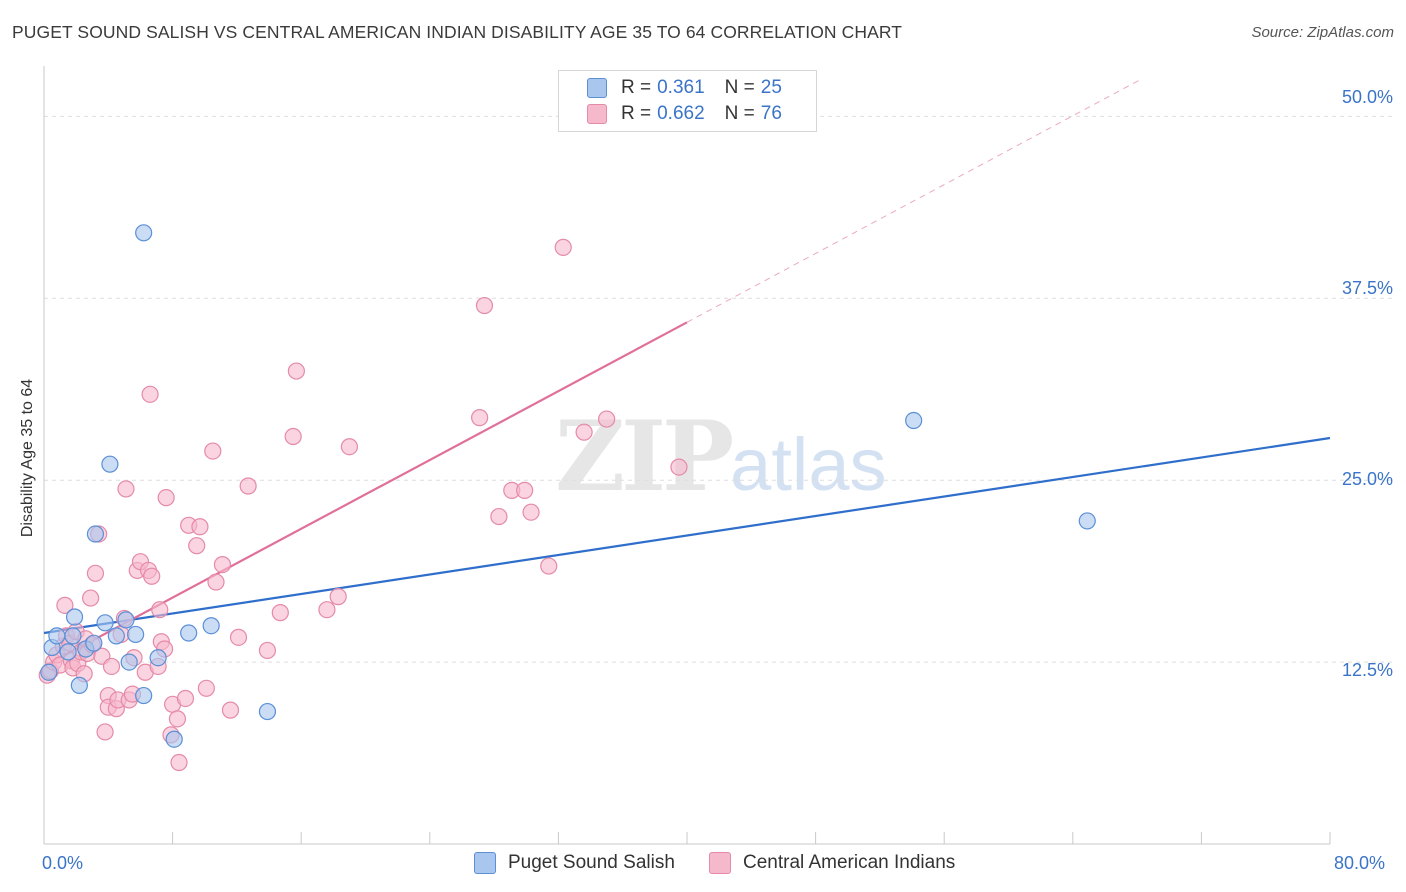 Image resolution: width=1406 pixels, height=892 pixels. I want to click on y-tick-label: 25.0%, so click(1367, 479).